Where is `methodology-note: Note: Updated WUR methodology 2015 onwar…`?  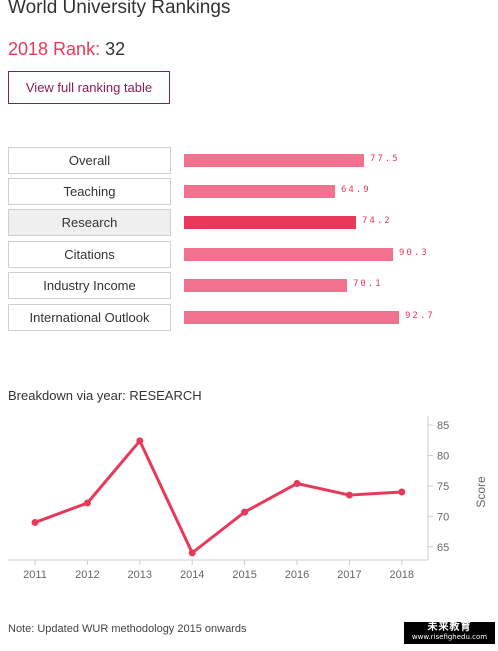 methodology-note: Note: Updated WUR methodology 2015 onwar… is located at coordinates (127, 629).